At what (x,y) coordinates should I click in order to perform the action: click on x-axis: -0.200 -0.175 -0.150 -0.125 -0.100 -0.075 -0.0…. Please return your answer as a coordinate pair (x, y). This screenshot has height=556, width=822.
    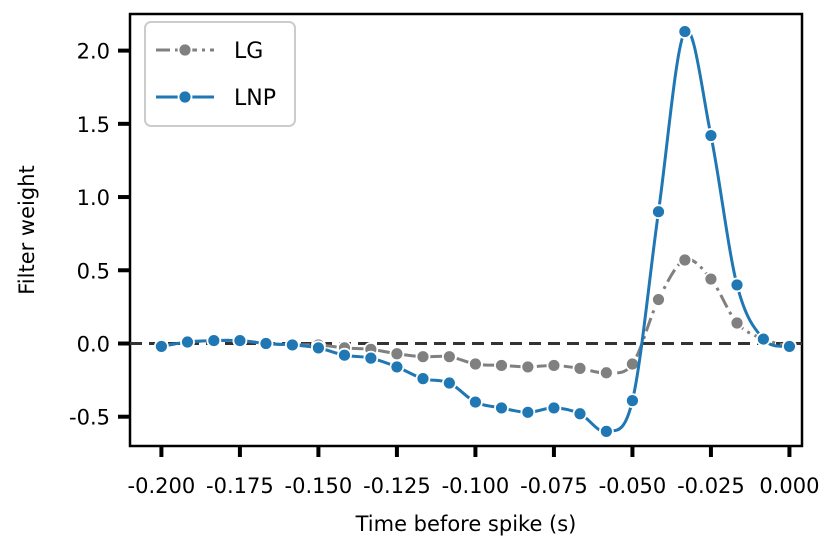
    Looking at the image, I should click on (474, 472).